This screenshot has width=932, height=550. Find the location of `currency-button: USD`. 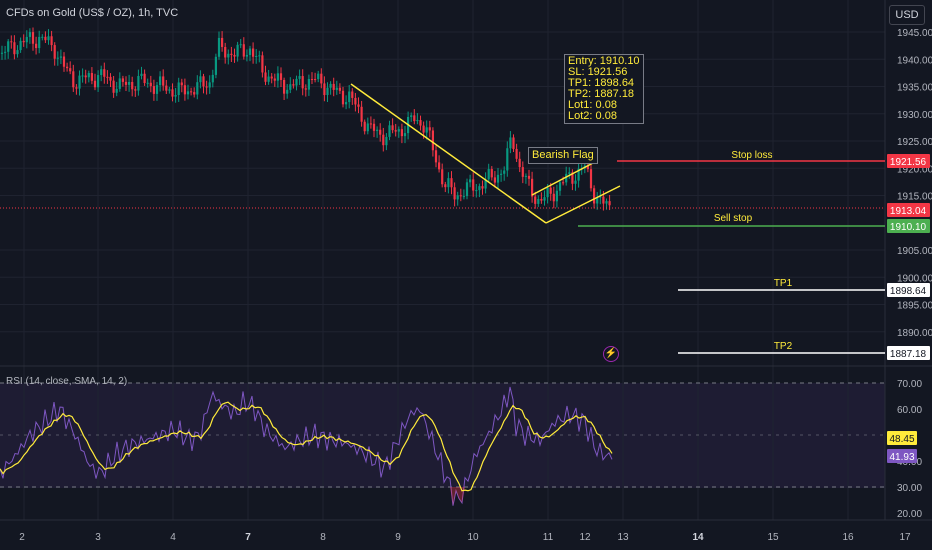

currency-button: USD is located at coordinates (907, 15).